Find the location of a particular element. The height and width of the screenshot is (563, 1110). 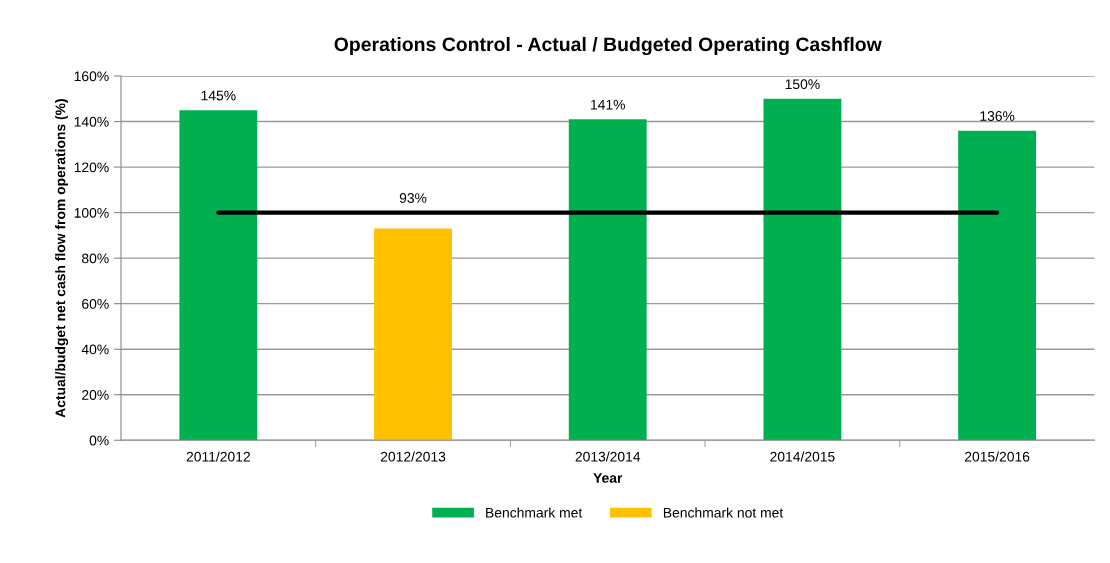

data-label: 136% is located at coordinates (997, 116).